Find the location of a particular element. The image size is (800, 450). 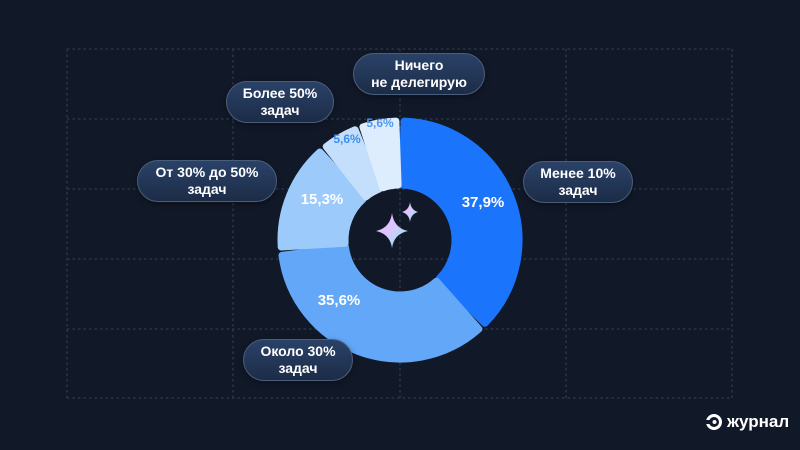

legend-text: Более 50% is located at coordinates (280, 93).